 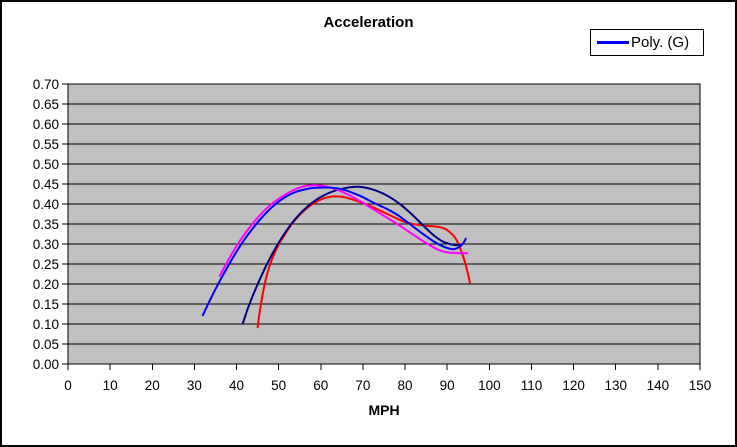 I want to click on x-tick-label: 80, so click(x=405, y=385).